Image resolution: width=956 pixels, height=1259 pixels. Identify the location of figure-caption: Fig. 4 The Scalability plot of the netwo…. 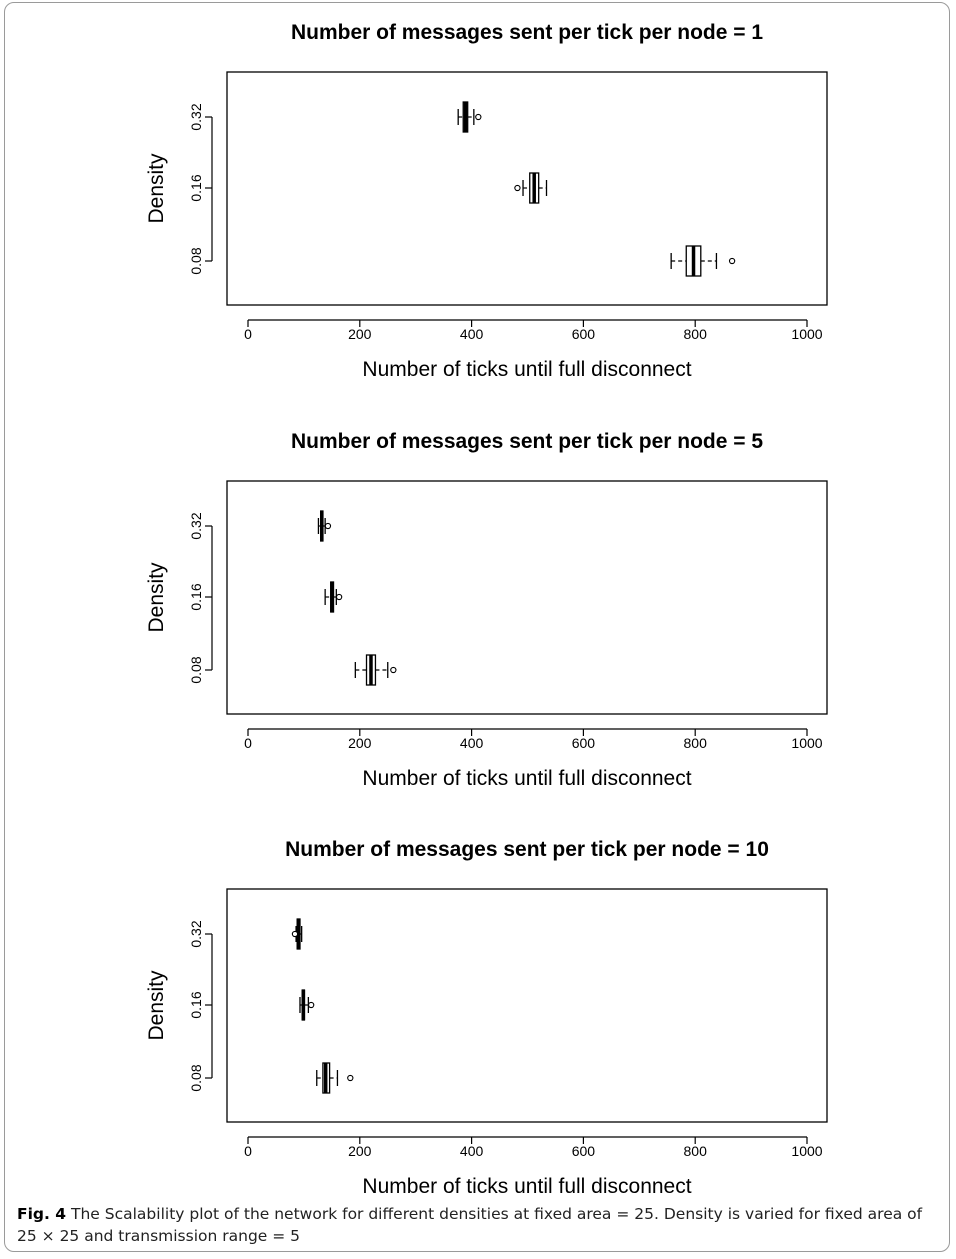
(479, 1225).